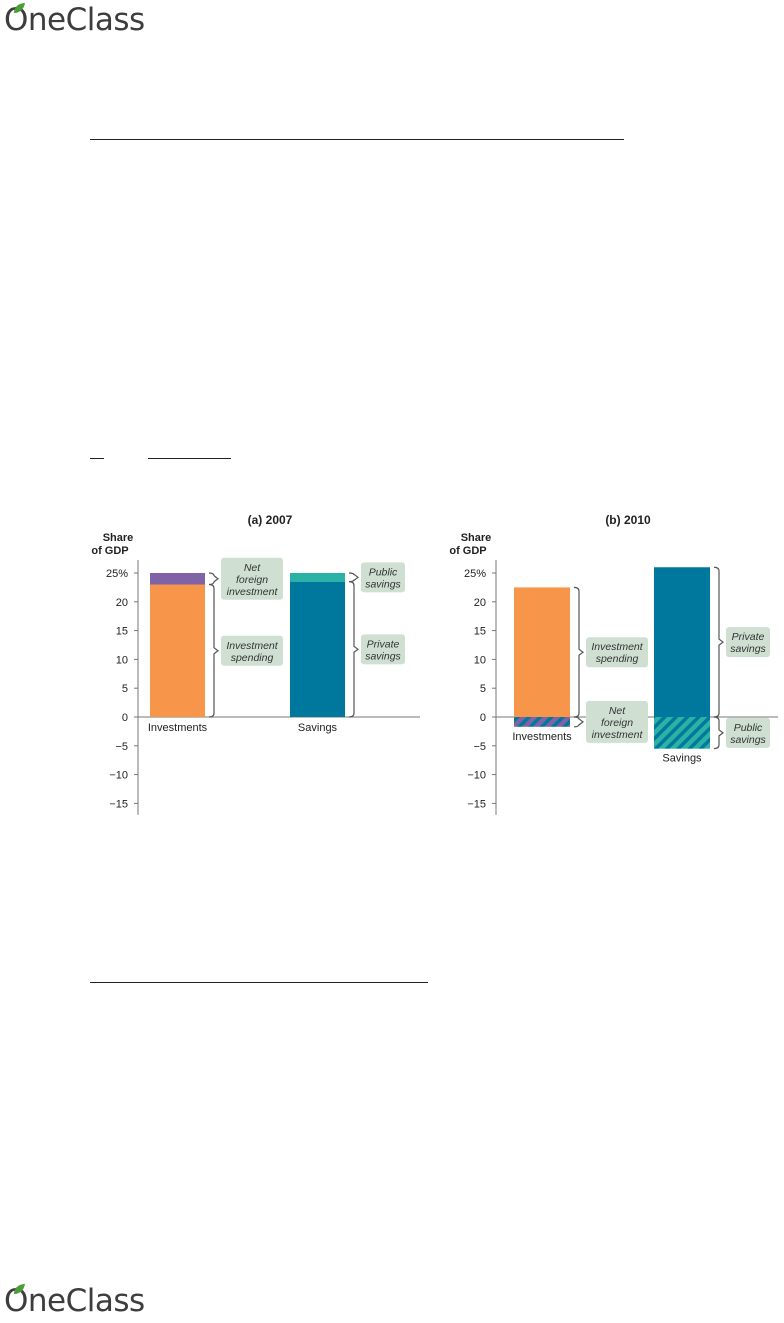 The image size is (784, 1323). What do you see at coordinates (270, 520) in the screenshot?
I see `chart-title: (a) 2007` at bounding box center [270, 520].